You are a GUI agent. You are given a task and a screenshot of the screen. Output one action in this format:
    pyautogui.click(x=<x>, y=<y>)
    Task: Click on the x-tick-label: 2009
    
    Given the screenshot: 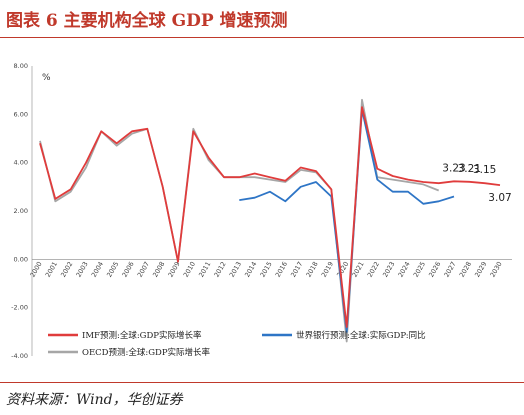 What is the action you would take?
    pyautogui.click(x=174, y=269)
    